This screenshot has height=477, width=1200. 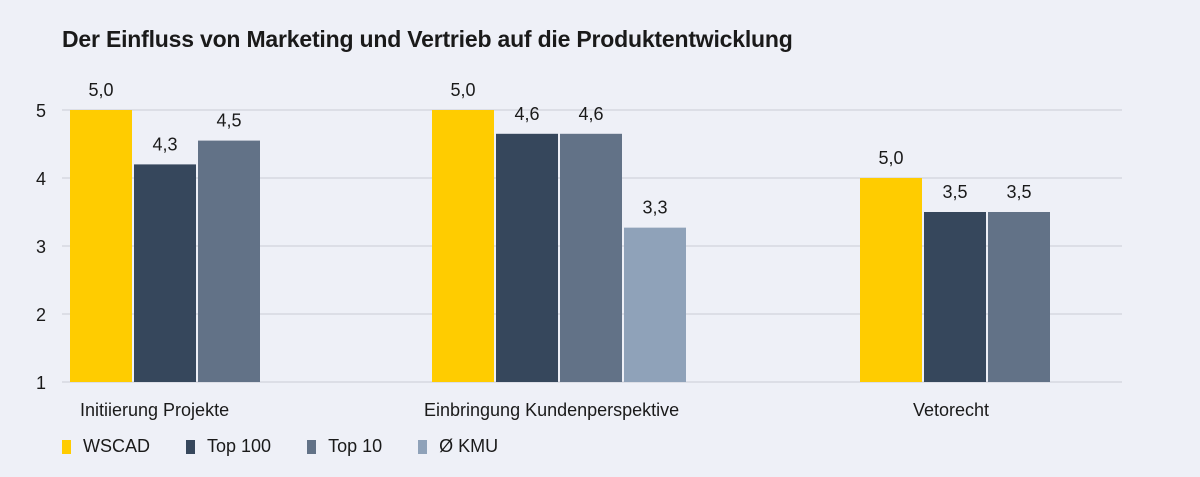 I want to click on chart-legend: WSCAD Top 100 Top 10 Ø KMU, so click(x=298, y=446).